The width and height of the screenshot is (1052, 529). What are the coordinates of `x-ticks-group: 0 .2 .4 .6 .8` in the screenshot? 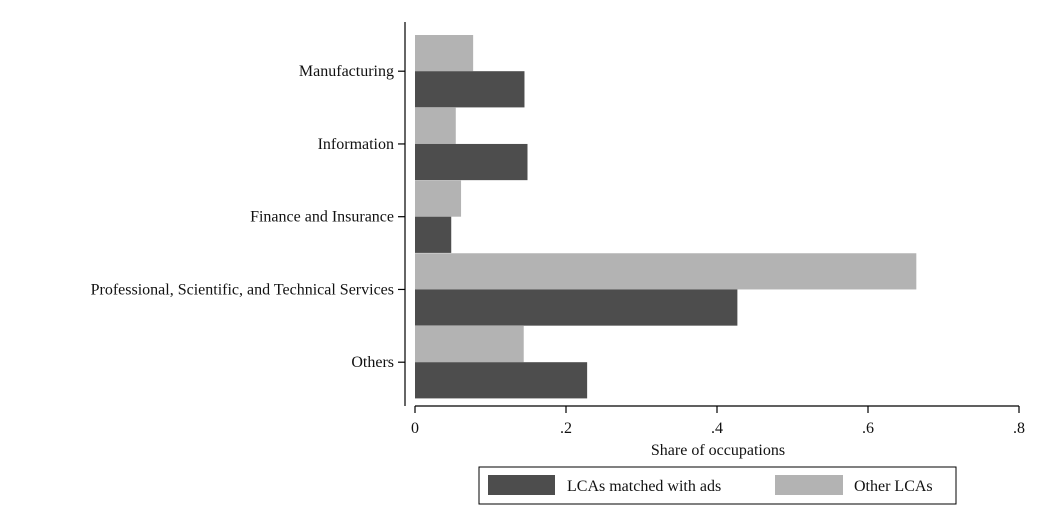 It's located at (718, 421).